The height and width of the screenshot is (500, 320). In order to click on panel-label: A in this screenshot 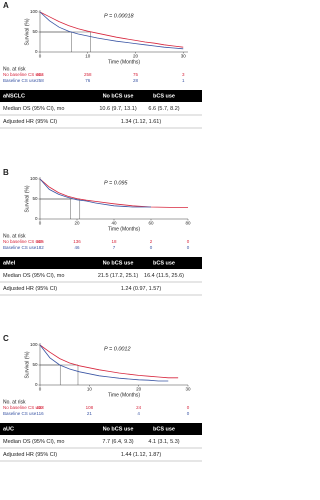, I will do `click(6, 5)`.